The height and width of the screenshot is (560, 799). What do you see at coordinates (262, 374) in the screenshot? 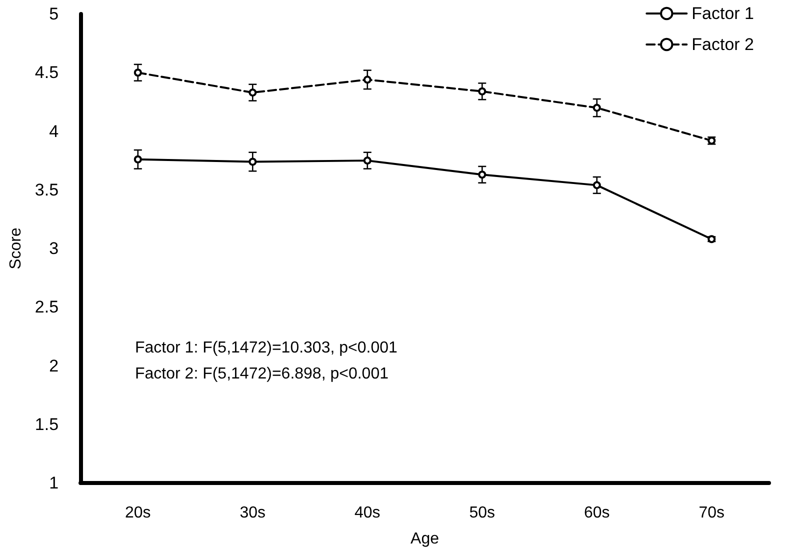
I see `annotation: Factor 2: F(5,1472)=6.898, p<0.001` at bounding box center [262, 374].